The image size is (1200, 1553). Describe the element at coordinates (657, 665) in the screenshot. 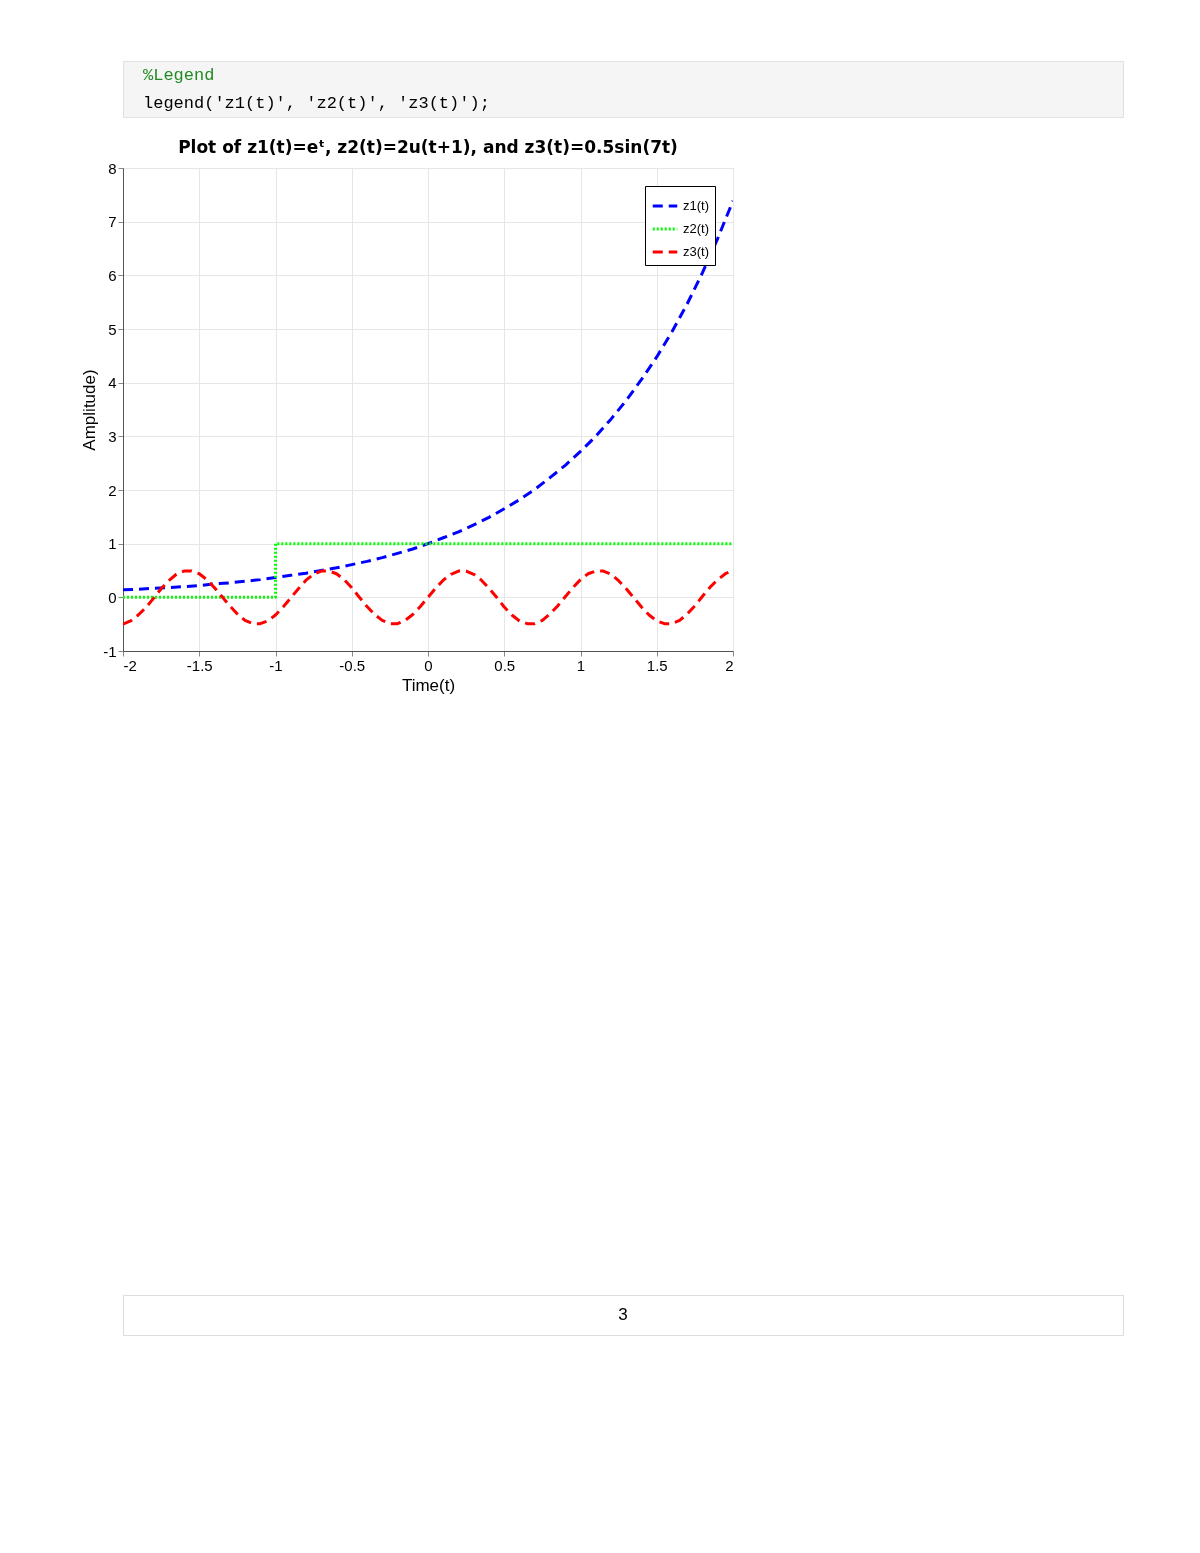

I see `x-tick-label: 1.5` at that location.